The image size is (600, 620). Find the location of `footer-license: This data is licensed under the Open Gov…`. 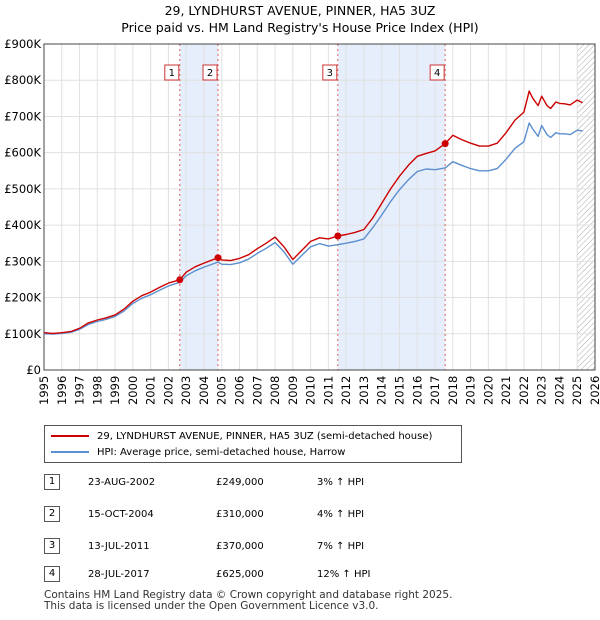

footer-license: This data is licensed under the Open Gov… is located at coordinates (211, 606).